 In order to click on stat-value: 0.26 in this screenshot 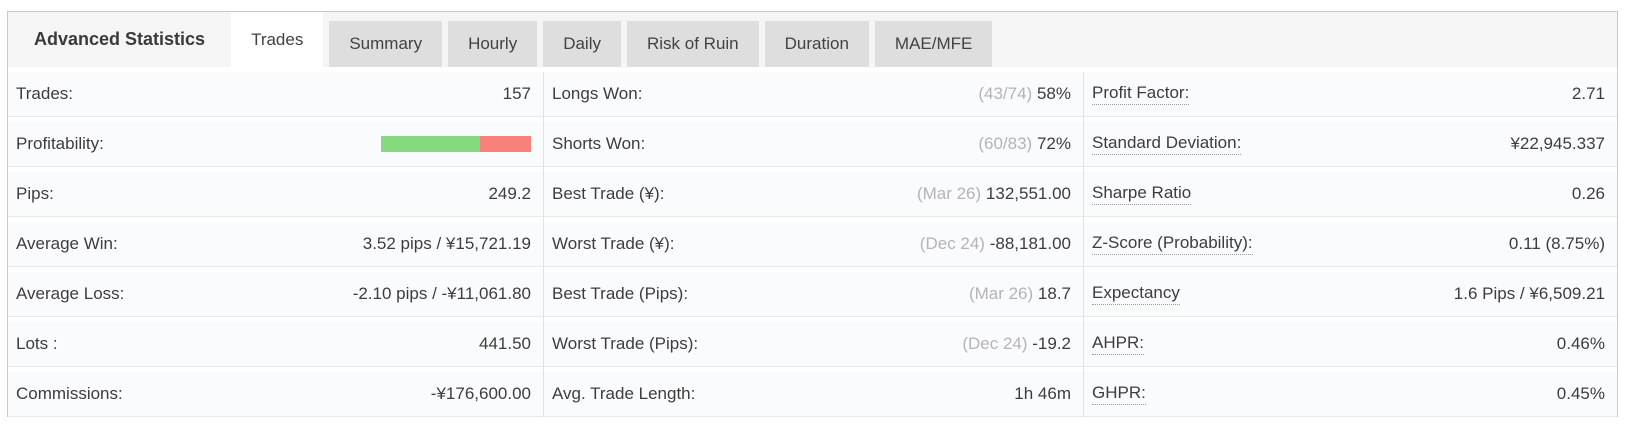, I will do `click(1588, 193)`.